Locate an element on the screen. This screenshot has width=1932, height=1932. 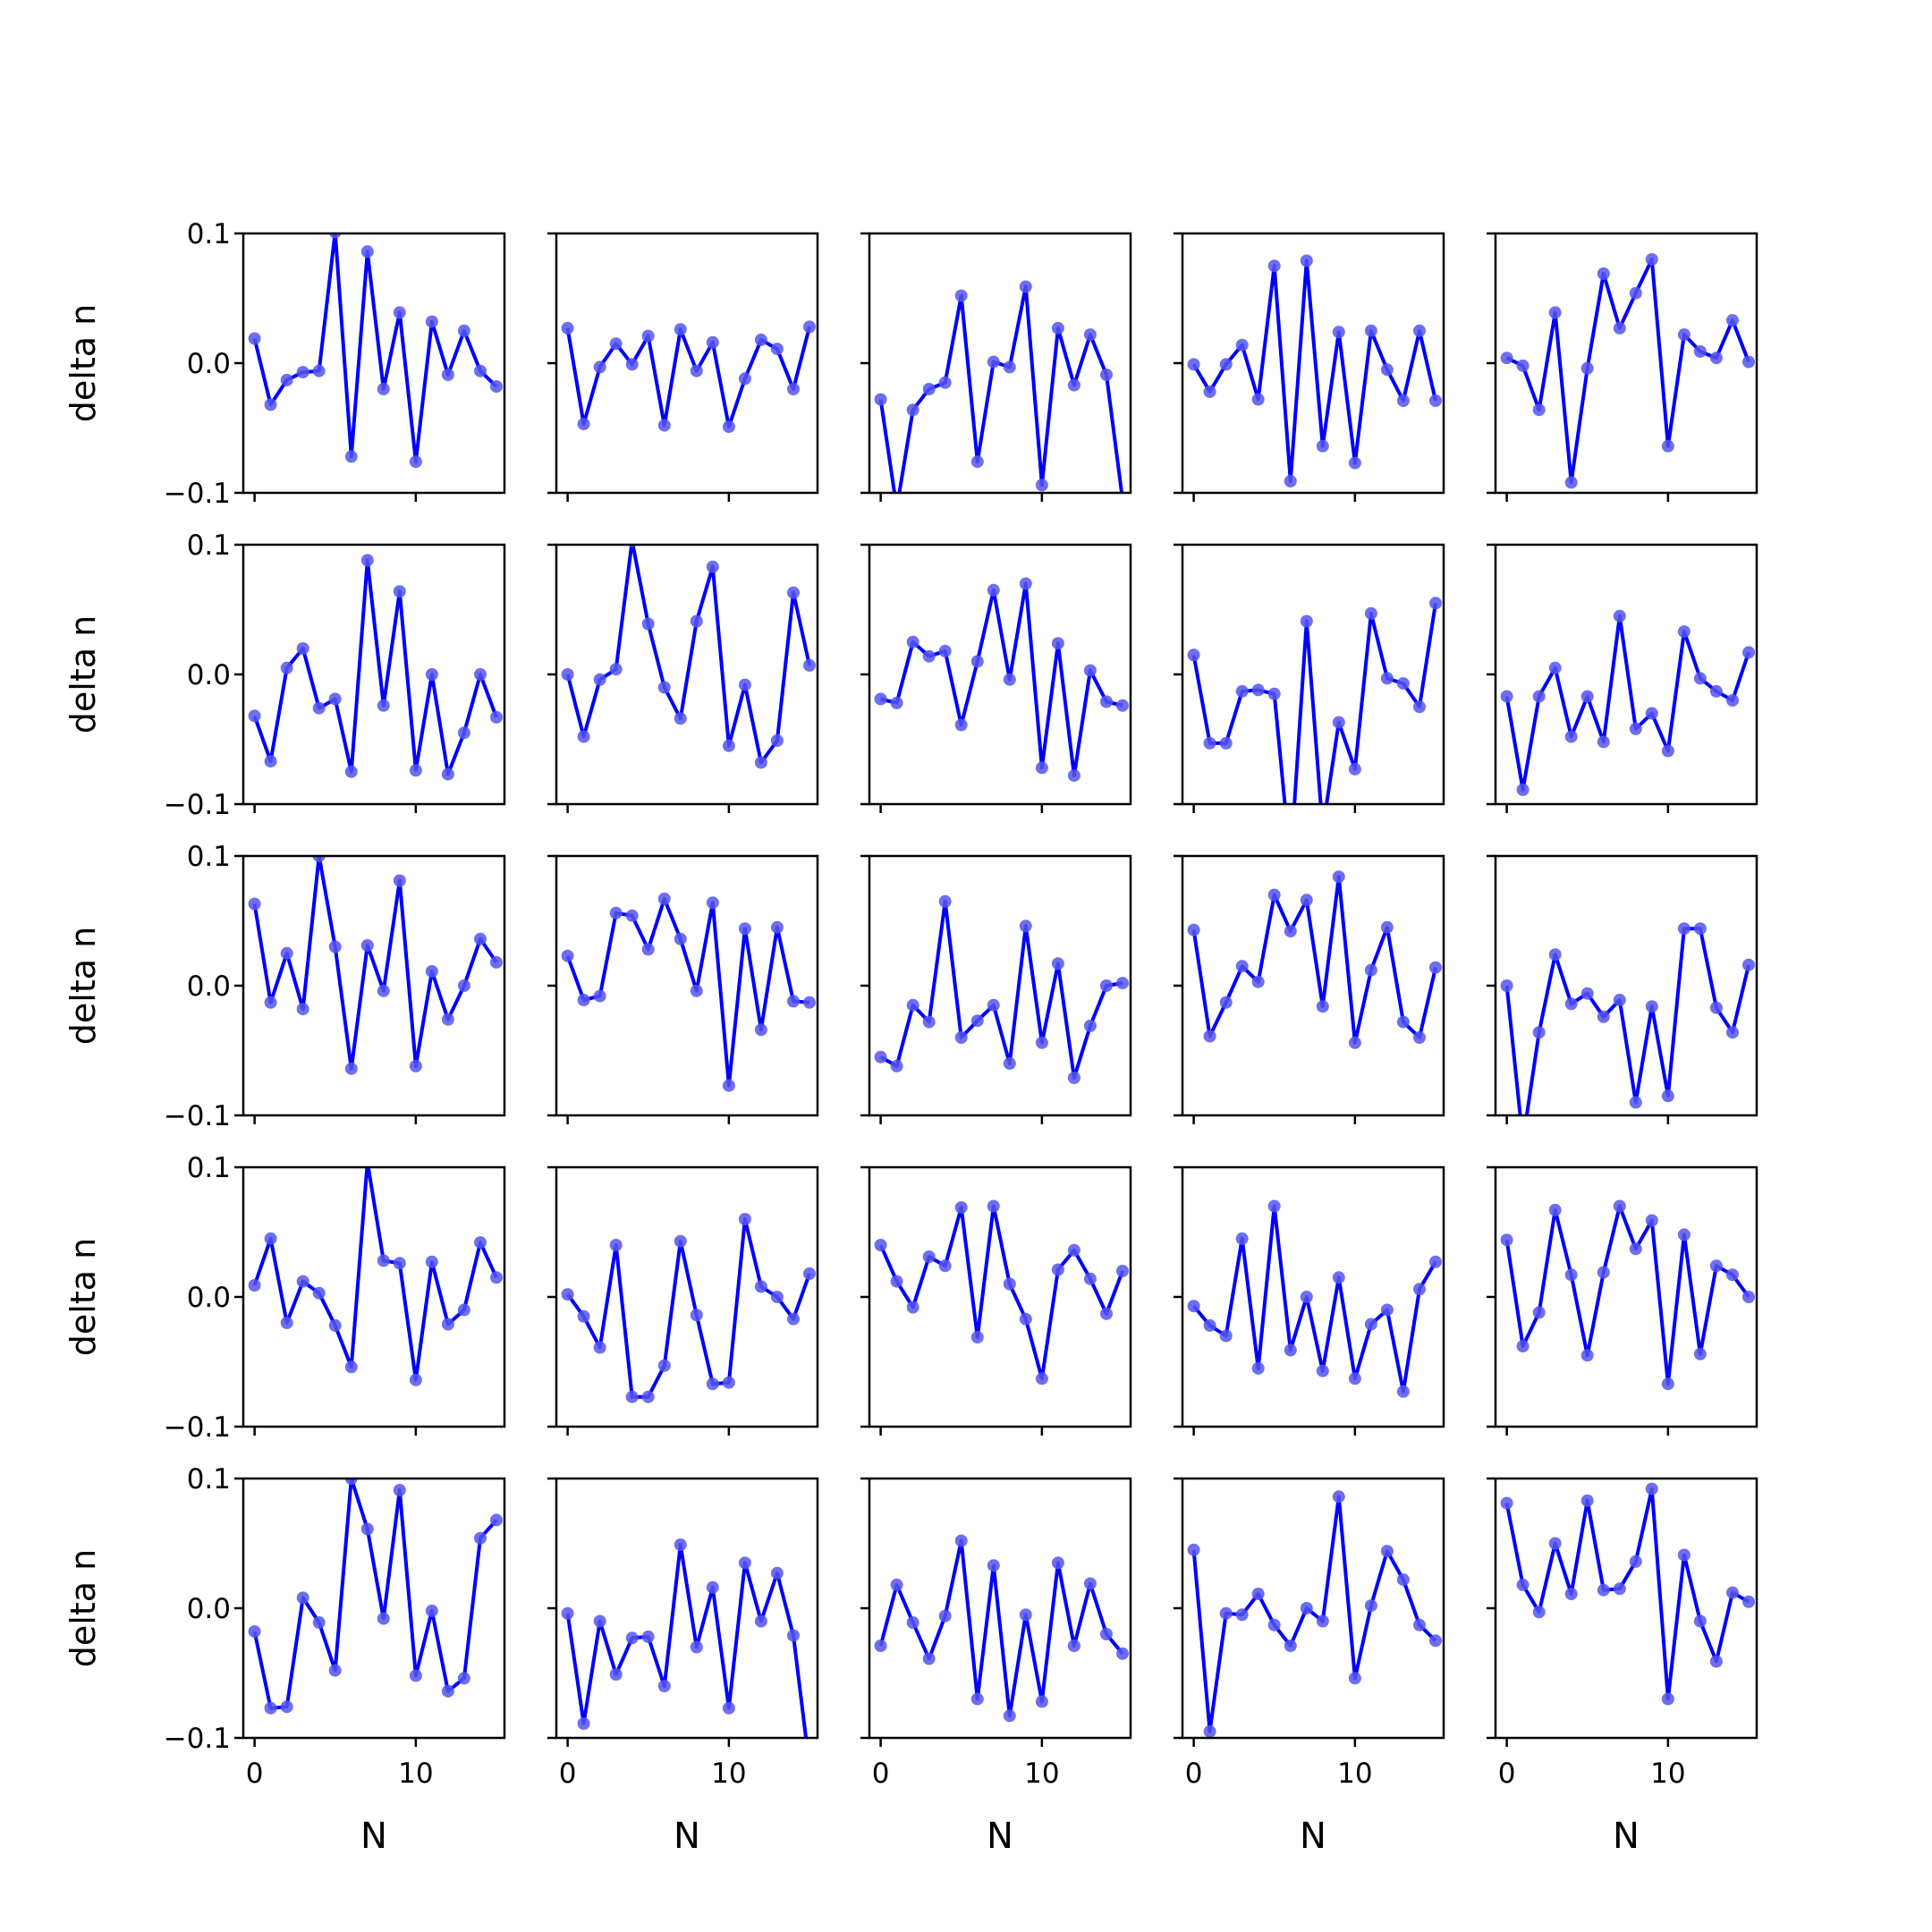
subplot-r2-c3 is located at coordinates (1309, 989).